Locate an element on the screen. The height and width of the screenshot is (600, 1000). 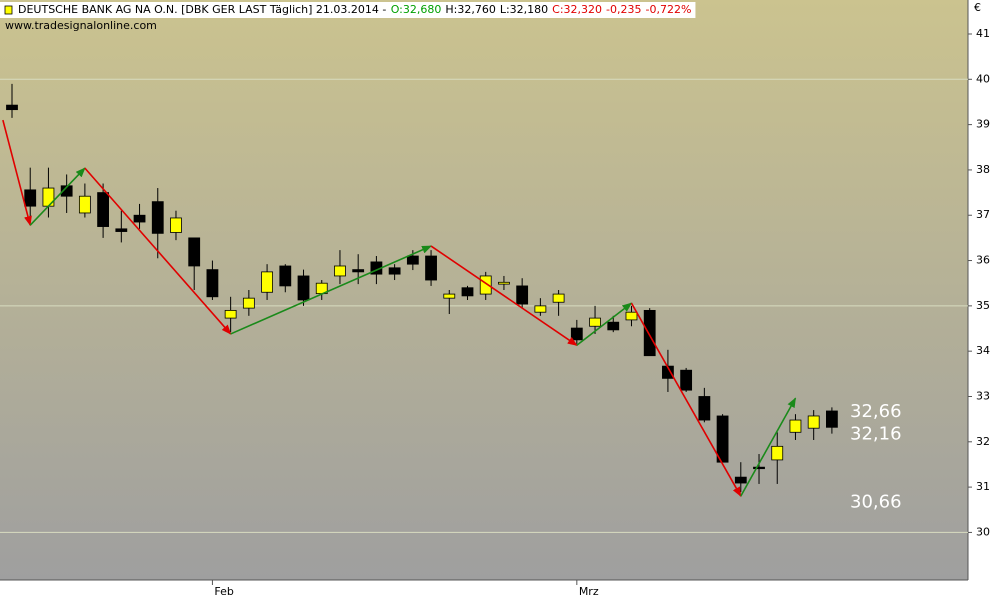
header-icon is located at coordinates (8, 10).